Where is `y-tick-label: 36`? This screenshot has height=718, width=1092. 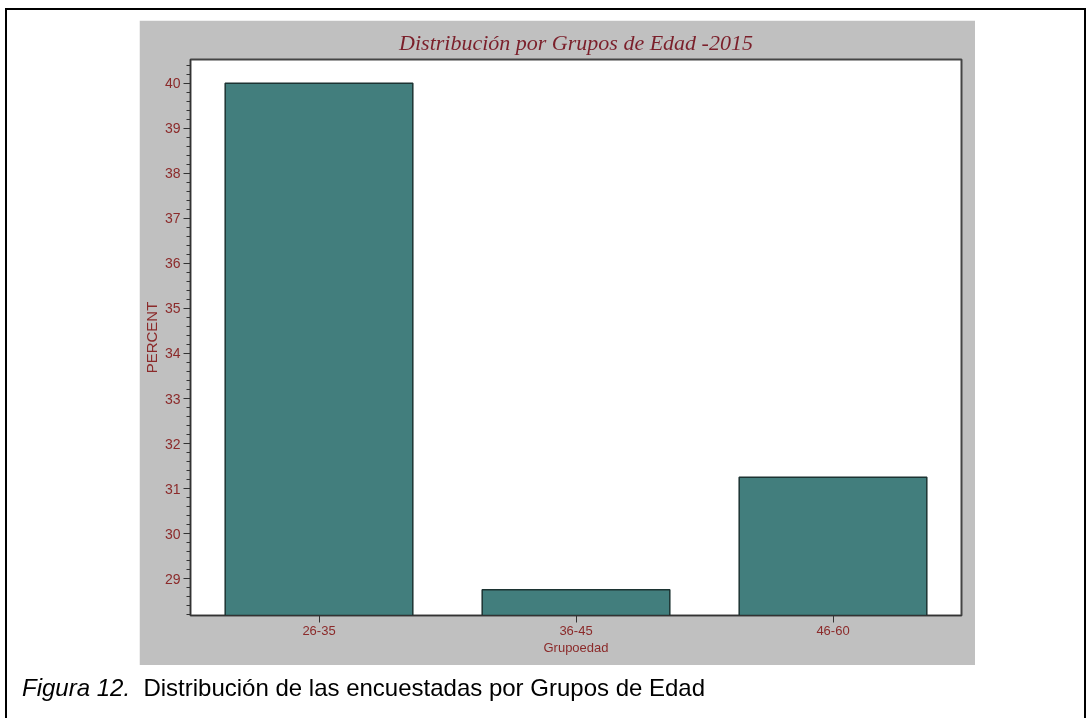 y-tick-label: 36 is located at coordinates (172, 263).